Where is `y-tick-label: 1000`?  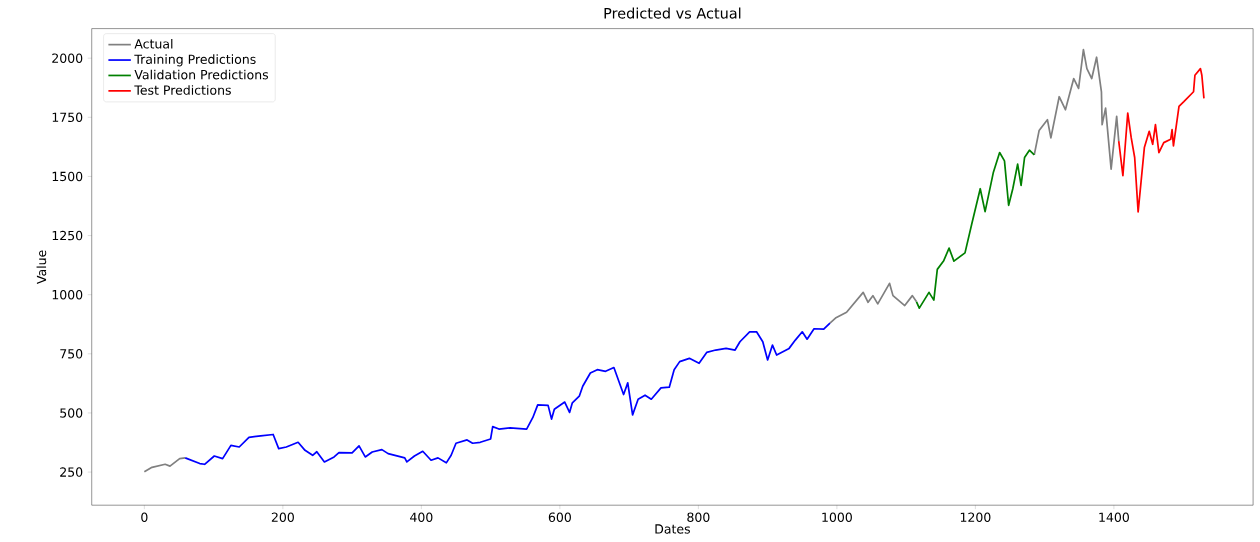 y-tick-label: 1000 is located at coordinates (67, 295).